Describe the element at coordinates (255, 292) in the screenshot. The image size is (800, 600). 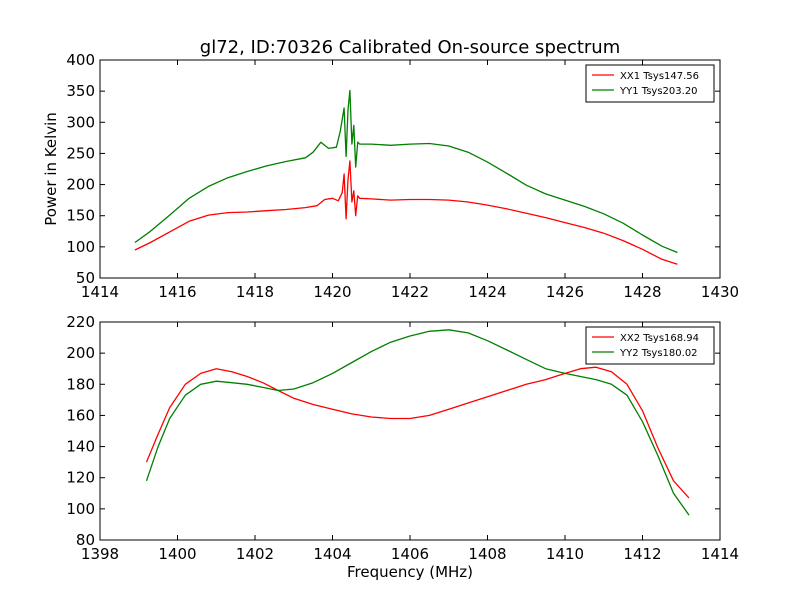
I see `x-tick-label: 1418` at that location.